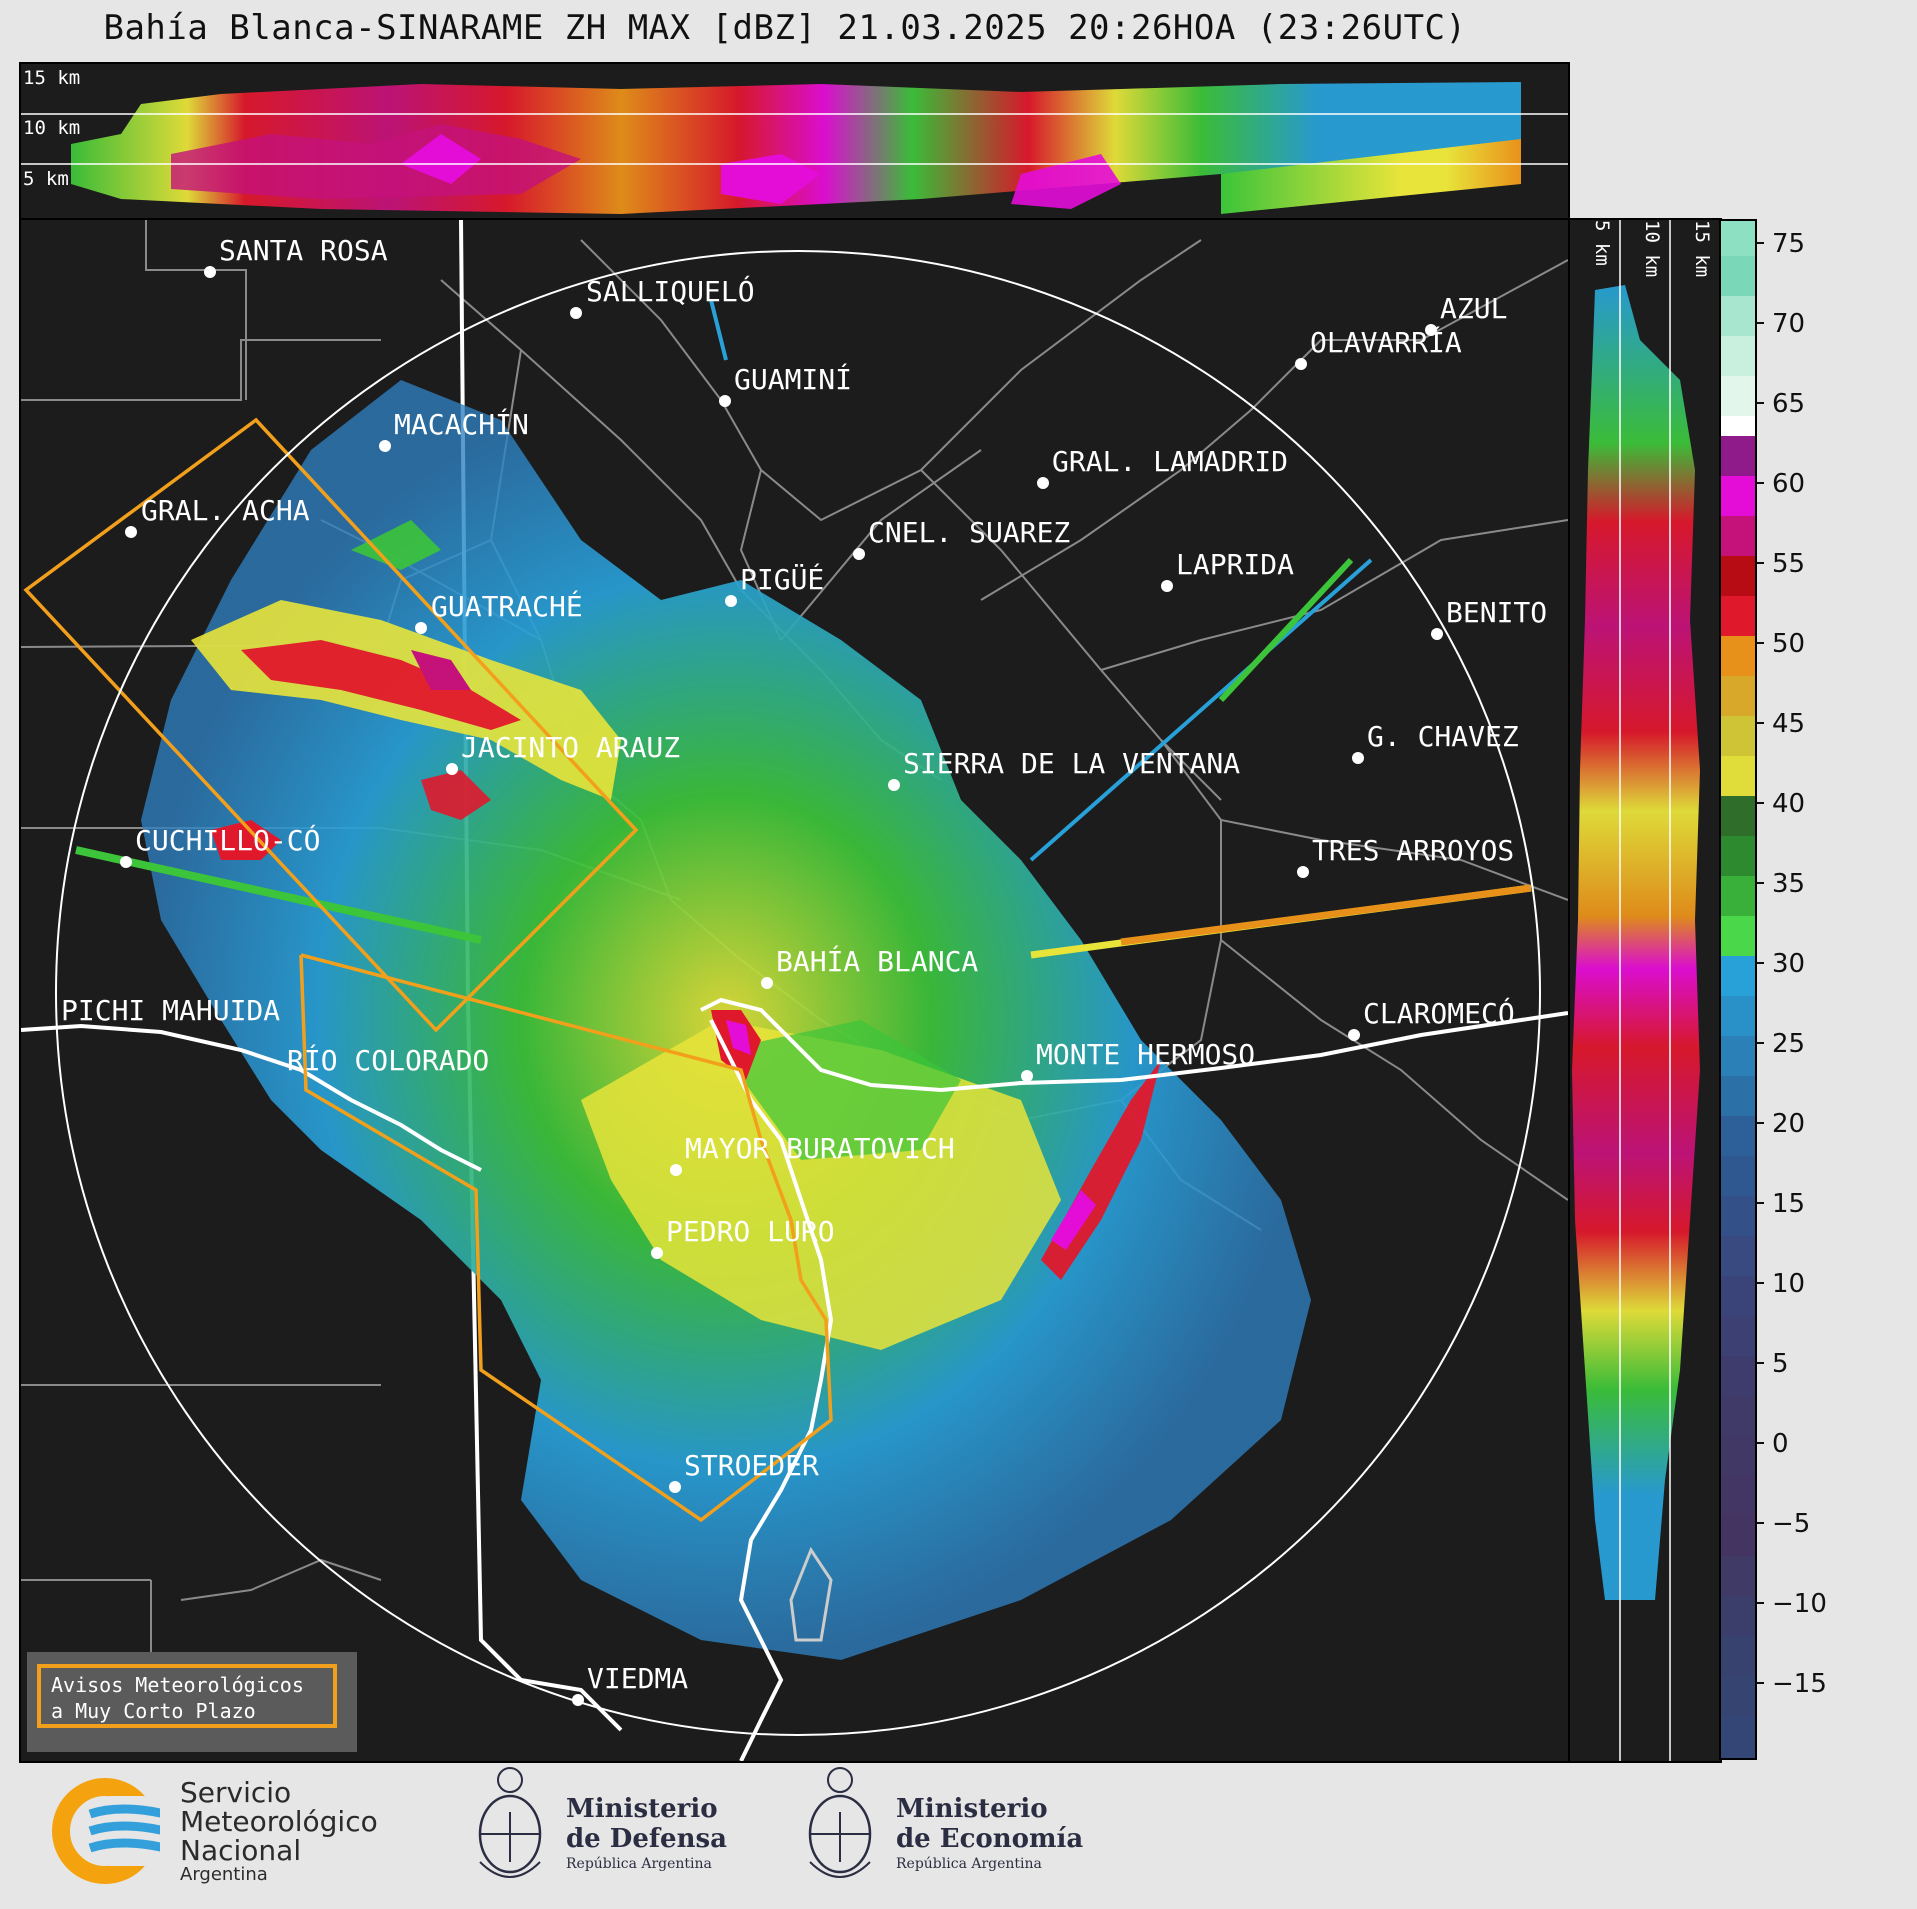  What do you see at coordinates (1788, 964) in the screenshot?
I see `tick-30: 30` at bounding box center [1788, 964].